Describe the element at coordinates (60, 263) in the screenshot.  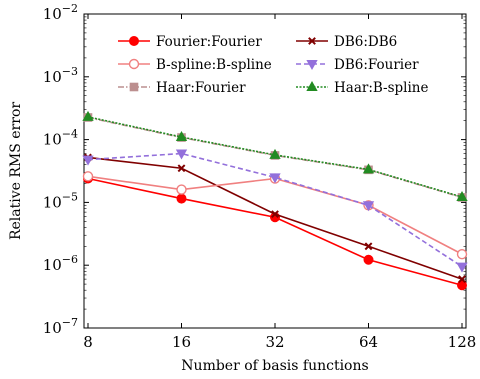
I see `y-tick-label: 10⁻⁶` at that location.